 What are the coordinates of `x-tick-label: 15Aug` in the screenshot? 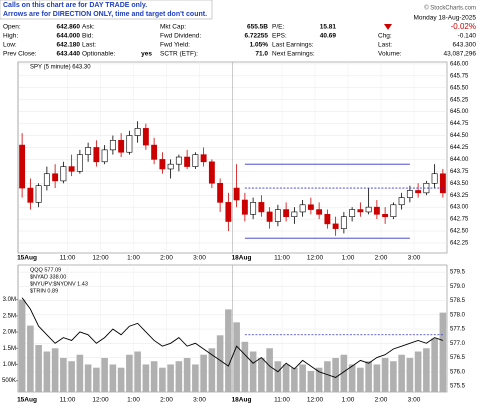 It's located at (27, 258).